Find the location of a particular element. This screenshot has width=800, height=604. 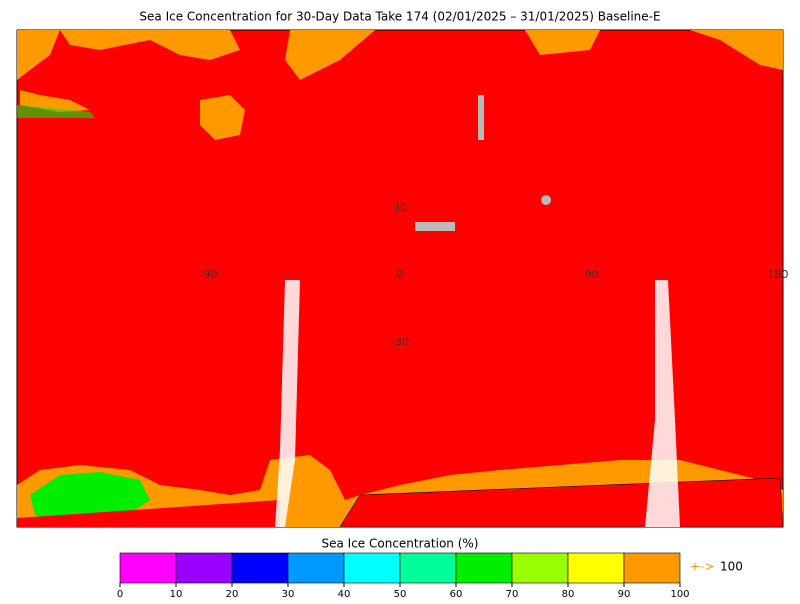

longitude-label: -90 is located at coordinates (209, 274).